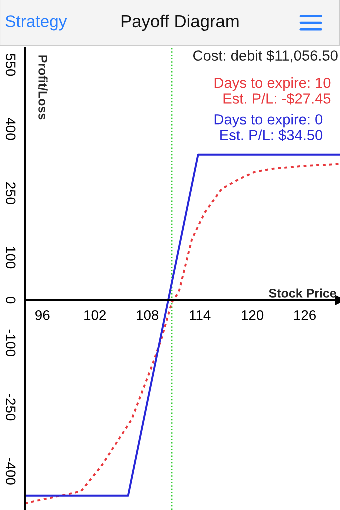 The height and width of the screenshot is (510, 340). I want to click on x-tick-label: 108, so click(148, 315).